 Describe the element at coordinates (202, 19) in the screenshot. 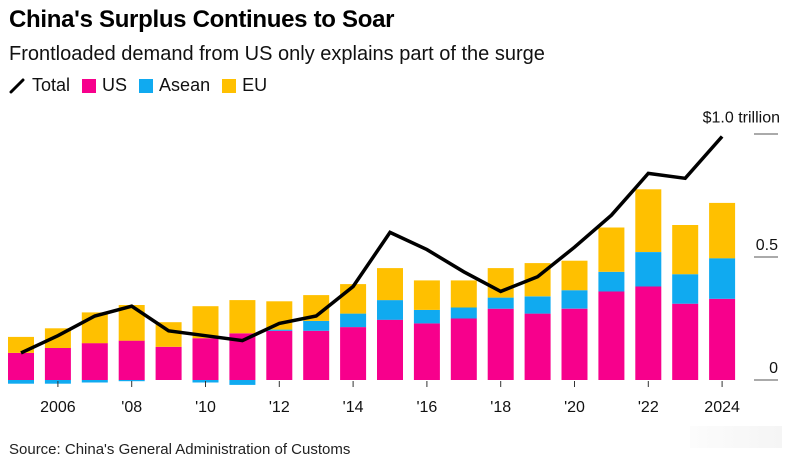

I see `chart-title: China's Surplus Continues to Soar` at that location.